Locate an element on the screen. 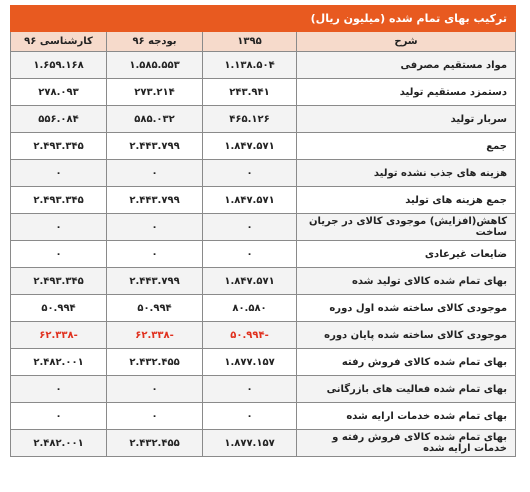  cell-budget-96: -۶۲.۳۳۸ is located at coordinates (155, 335).